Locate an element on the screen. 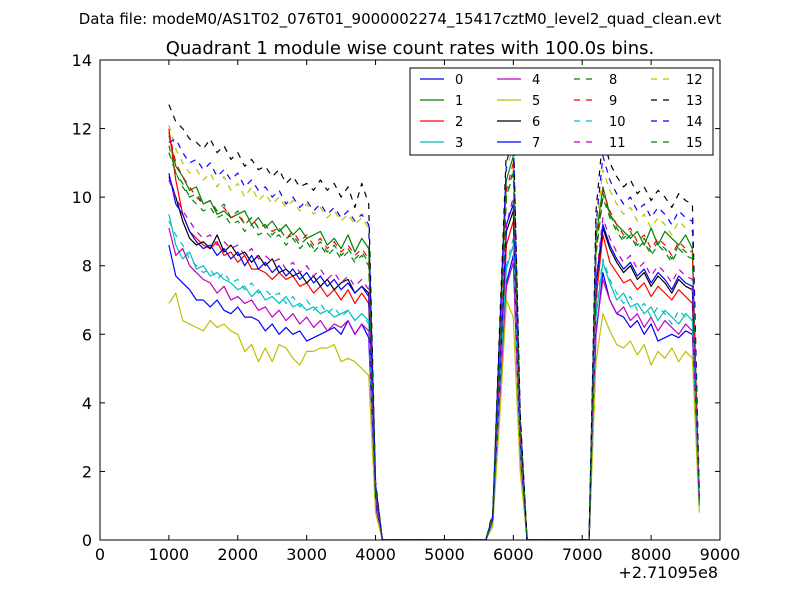  legend-label-6: 6 is located at coordinates (536, 122).